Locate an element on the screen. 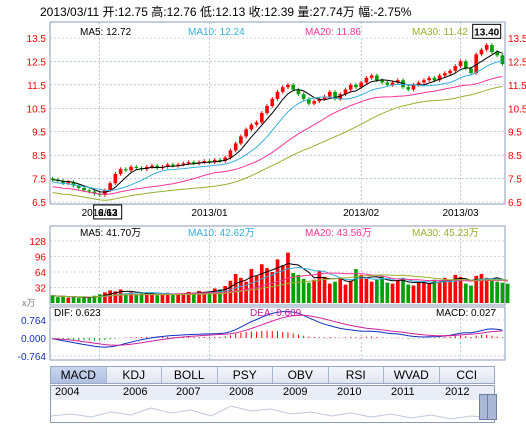 This screenshot has height=429, width=526. tab-kdj: KDJ is located at coordinates (134, 375).